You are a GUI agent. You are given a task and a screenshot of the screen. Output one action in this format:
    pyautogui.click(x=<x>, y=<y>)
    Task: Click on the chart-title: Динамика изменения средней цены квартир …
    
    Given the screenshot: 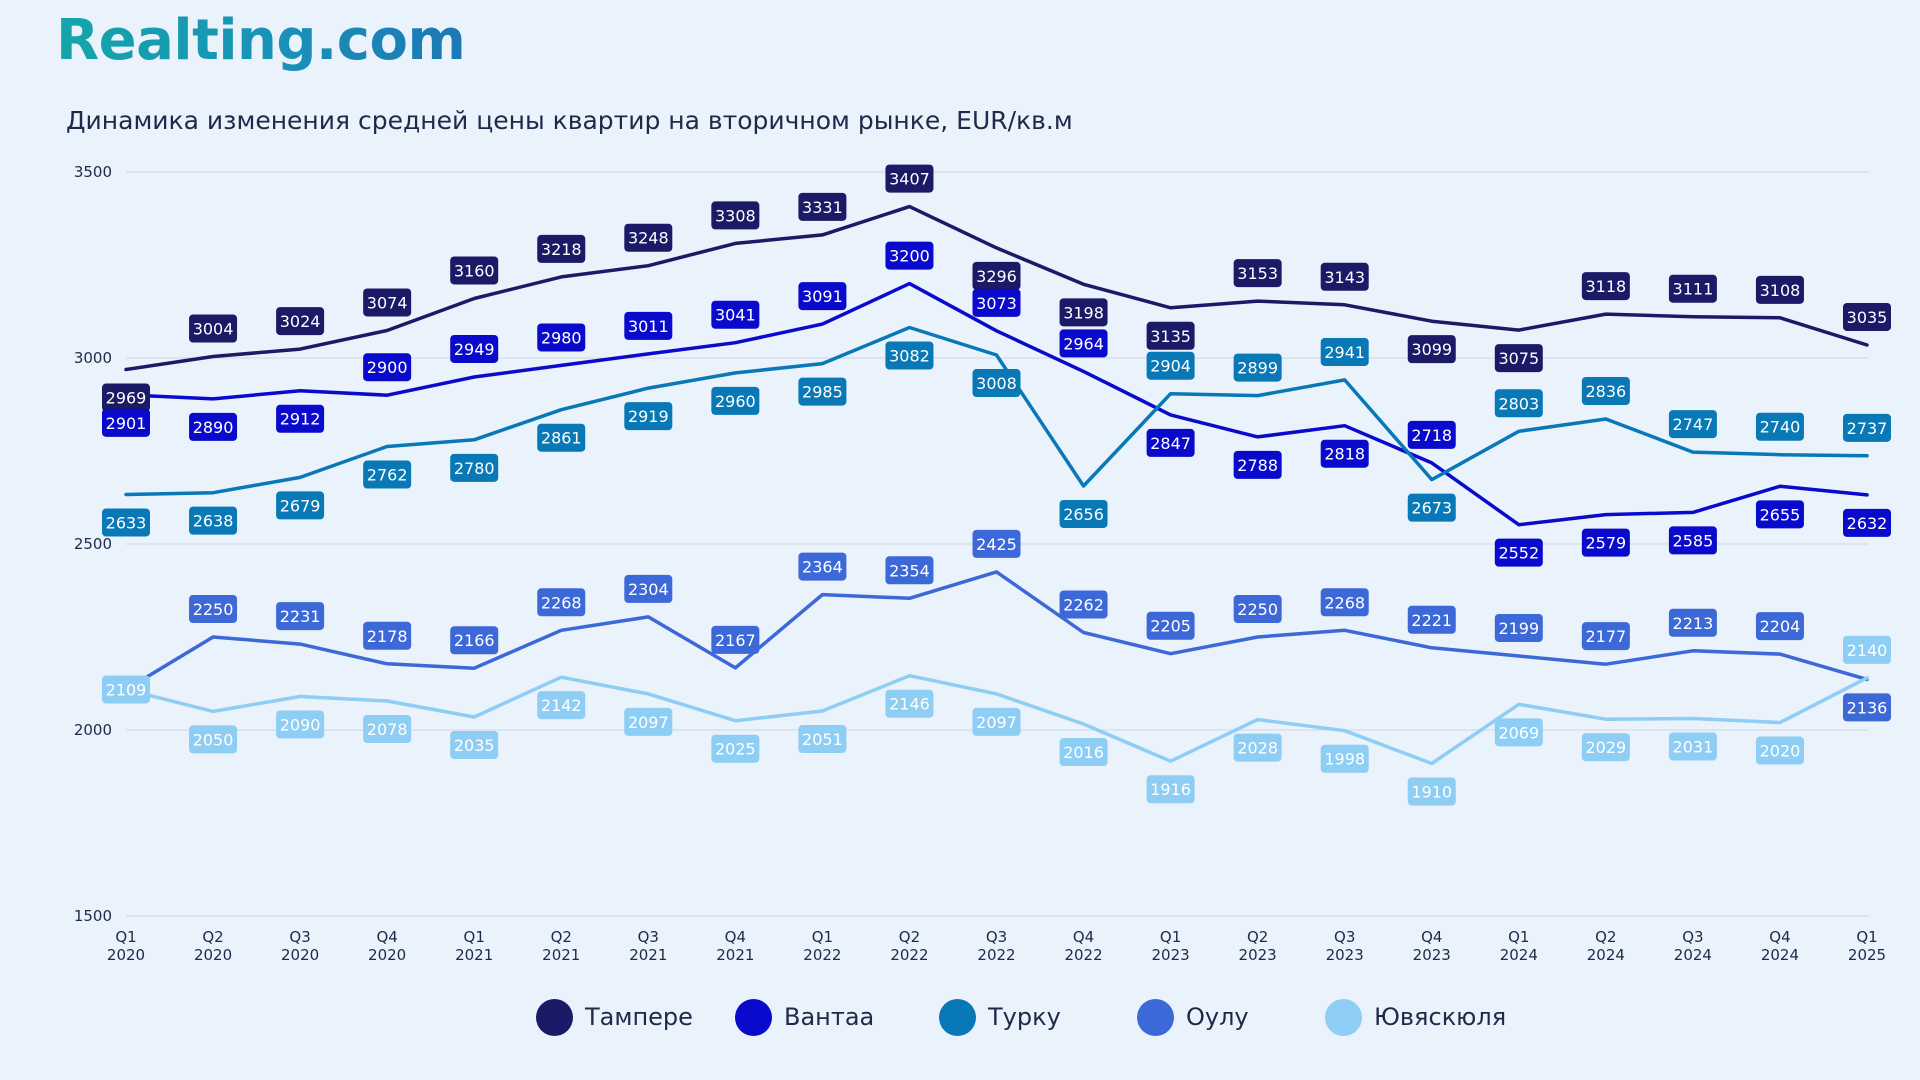 What is the action you would take?
    pyautogui.click(x=569, y=120)
    